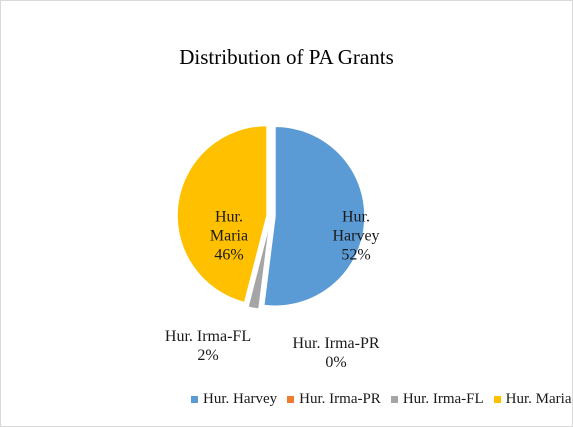  What do you see at coordinates (229, 226) in the screenshot?
I see `data-label-category: Hur. Maria` at bounding box center [229, 226].